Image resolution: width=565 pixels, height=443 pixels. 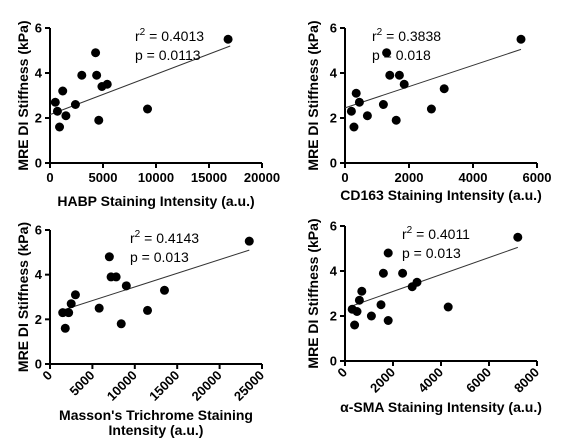 I want to click on r-squared-annotation: r2 = 0.3838, so click(x=406, y=35).